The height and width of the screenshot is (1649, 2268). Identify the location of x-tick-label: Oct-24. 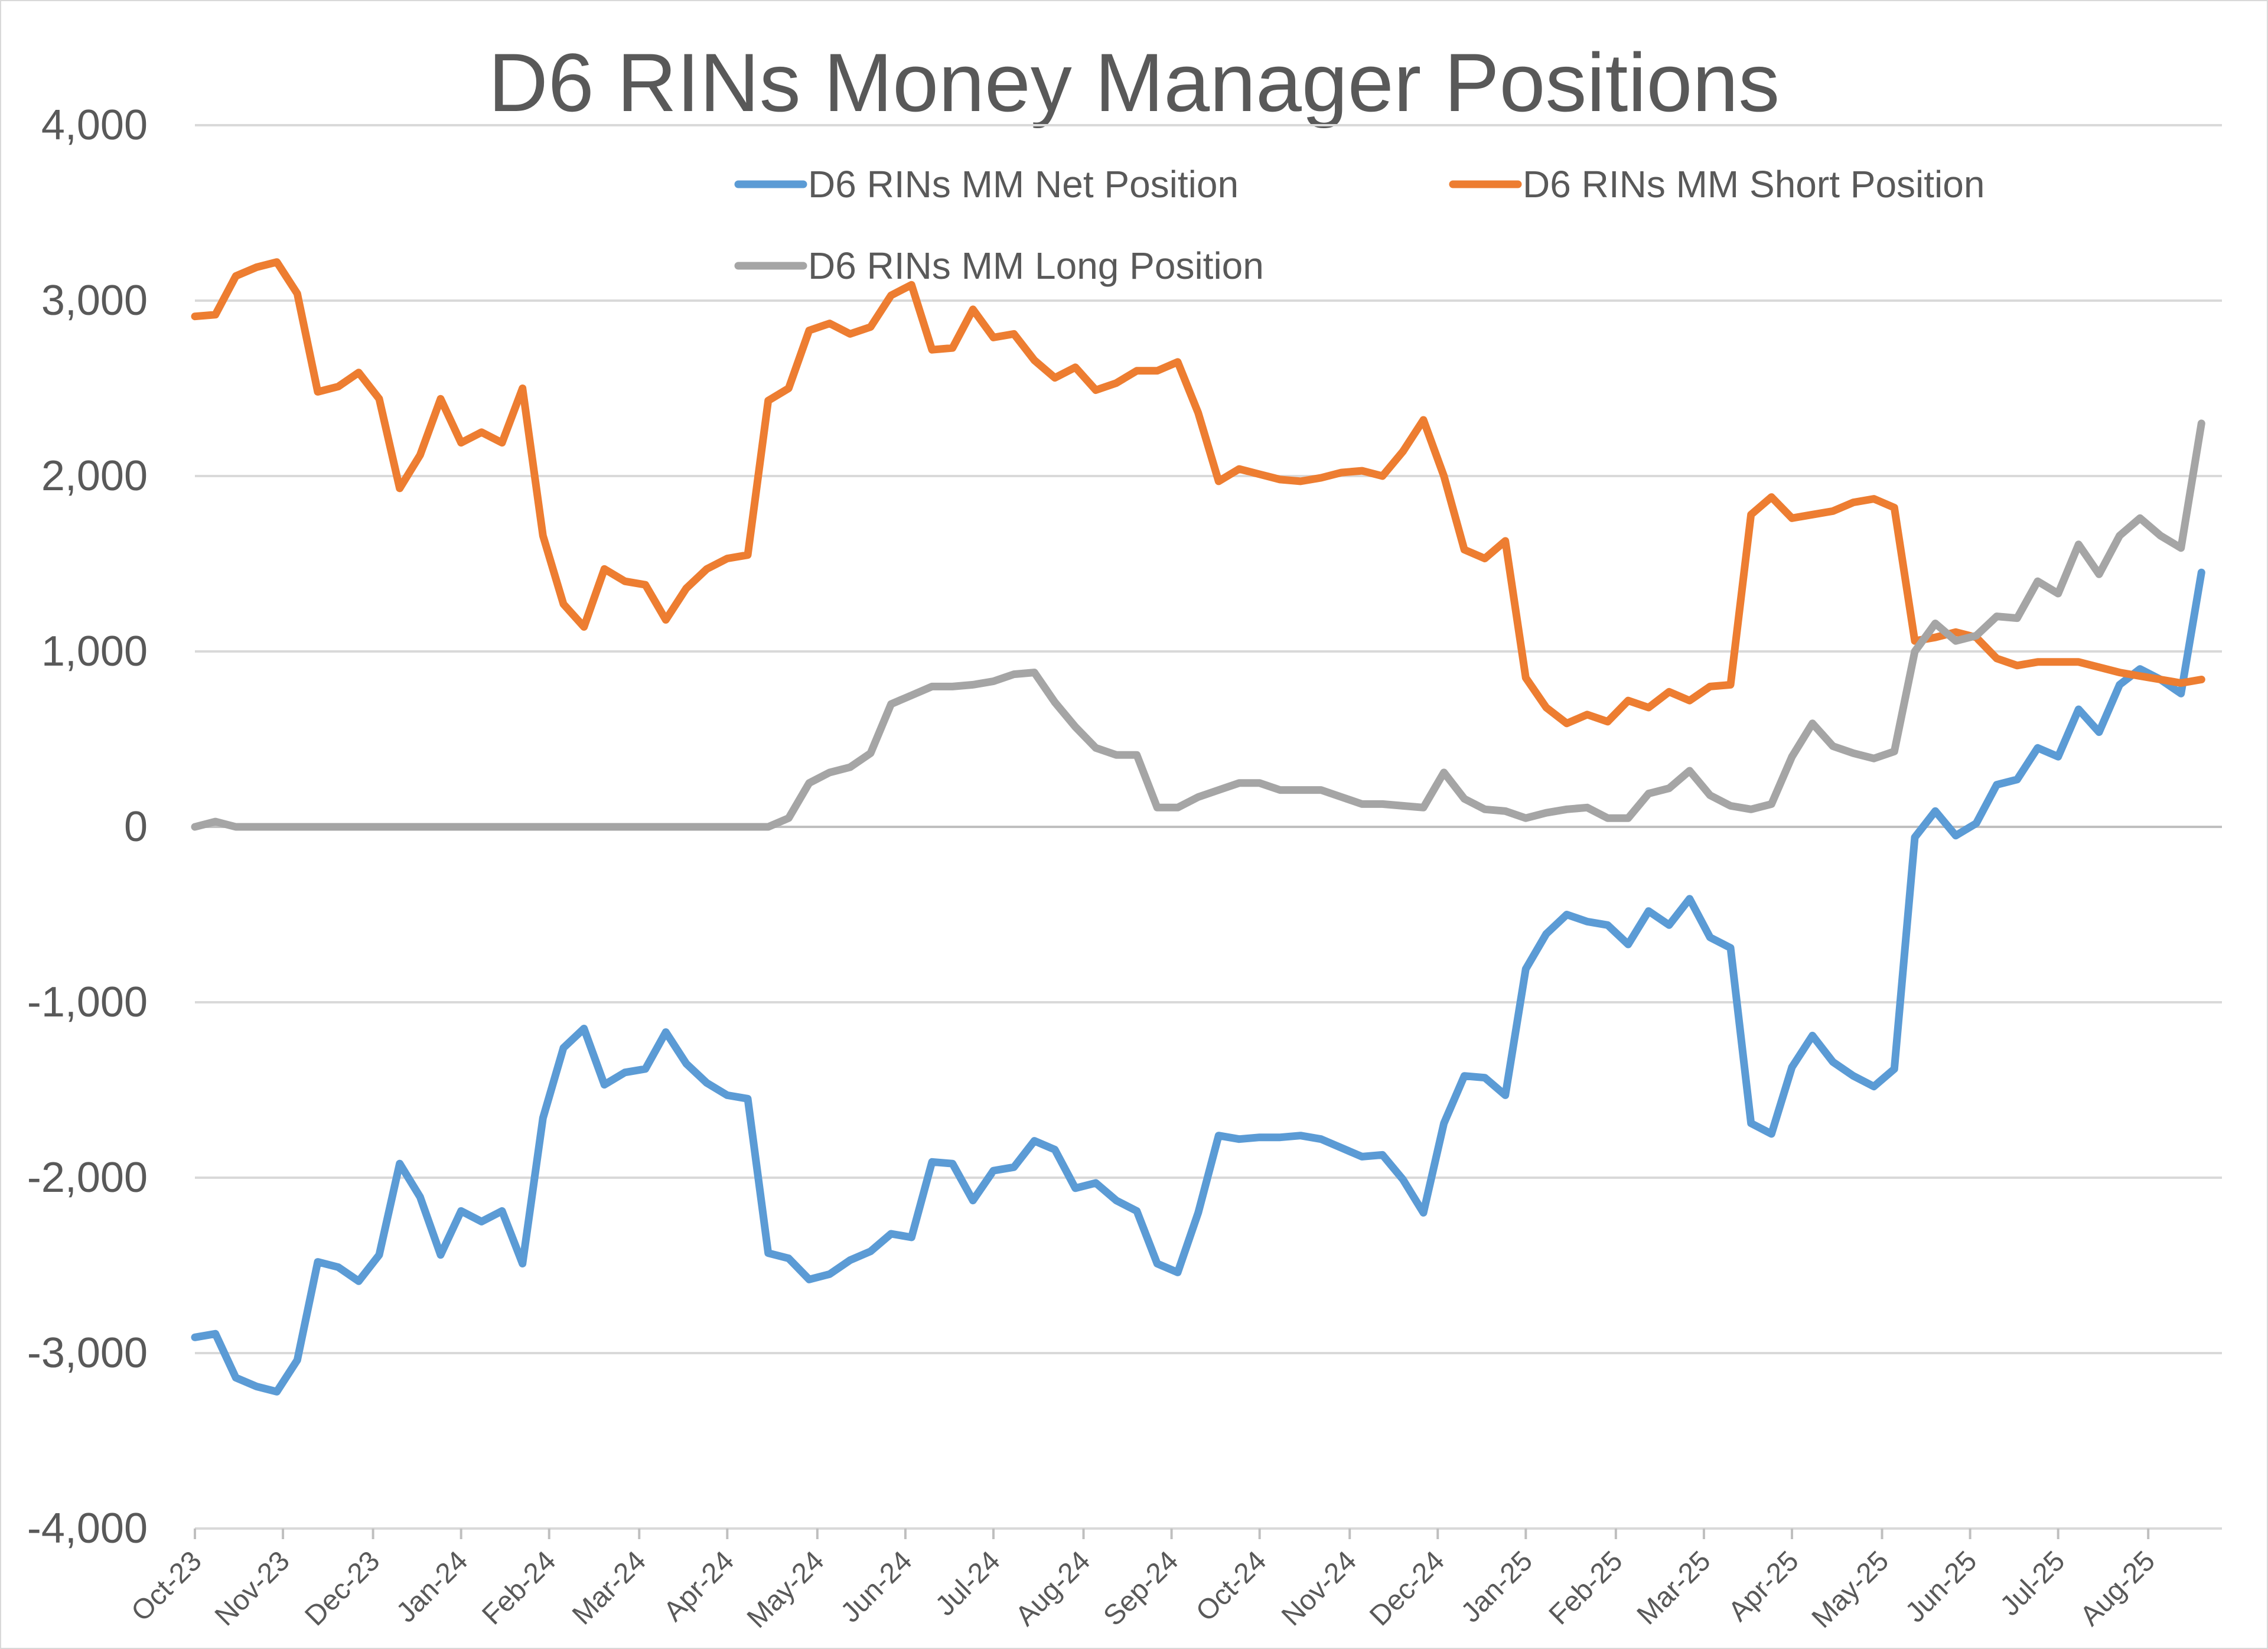
(1231, 1586).